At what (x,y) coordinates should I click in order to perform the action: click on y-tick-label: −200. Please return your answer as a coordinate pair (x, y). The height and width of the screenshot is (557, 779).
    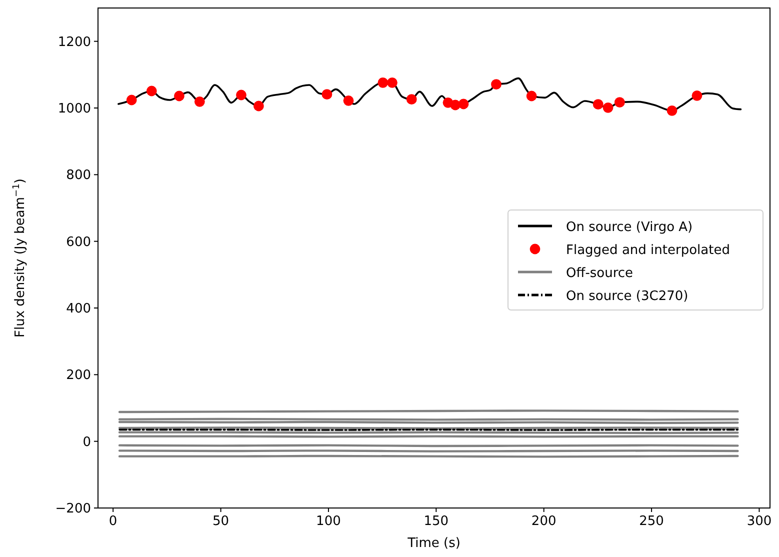
    Looking at the image, I should click on (73, 509).